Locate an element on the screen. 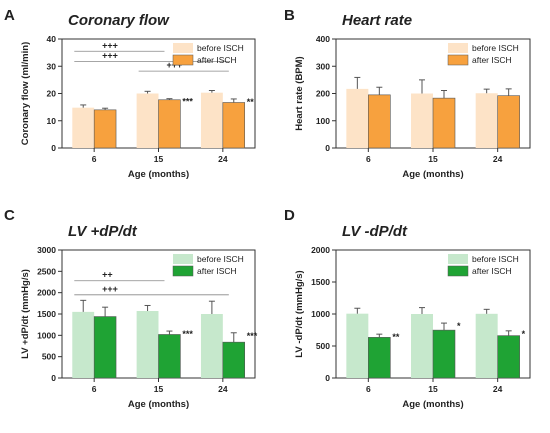 The width and height of the screenshot is (550, 433). panel-letter: B is located at coordinates (289, 15).